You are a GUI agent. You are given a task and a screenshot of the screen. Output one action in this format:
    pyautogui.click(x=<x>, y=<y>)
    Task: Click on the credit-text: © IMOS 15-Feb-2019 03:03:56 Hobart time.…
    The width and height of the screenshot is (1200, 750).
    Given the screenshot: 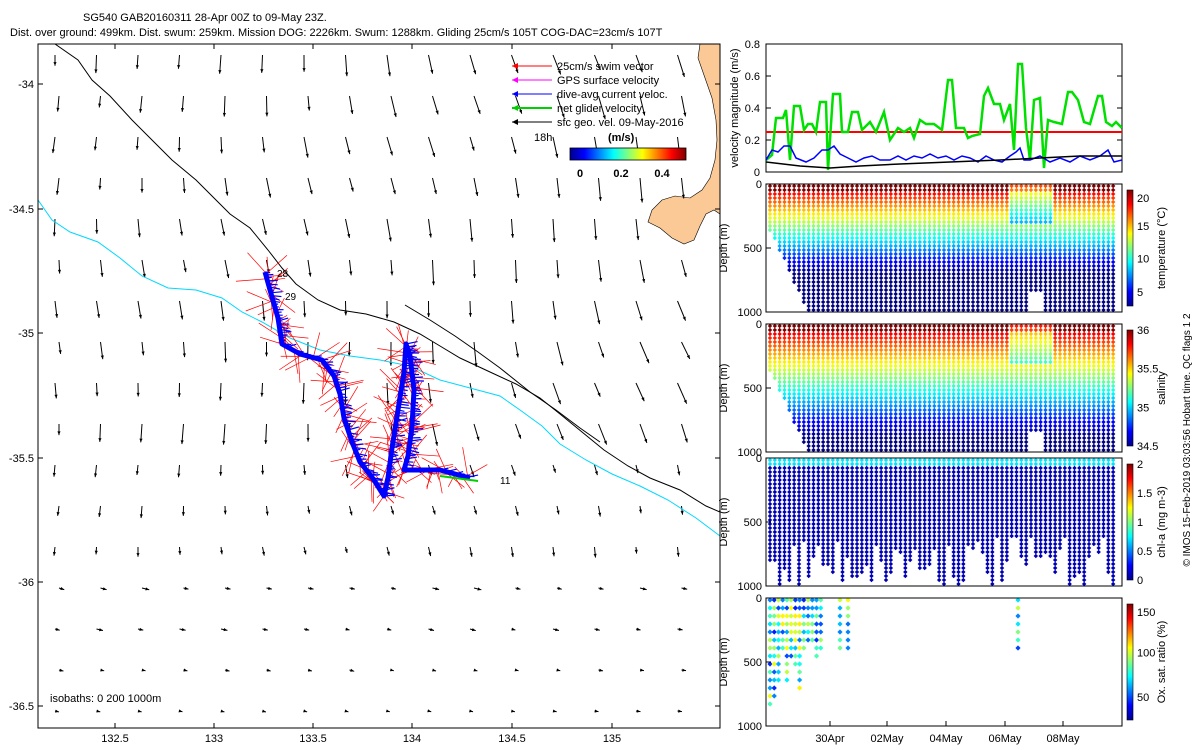 What is the action you would take?
    pyautogui.click(x=1187, y=439)
    